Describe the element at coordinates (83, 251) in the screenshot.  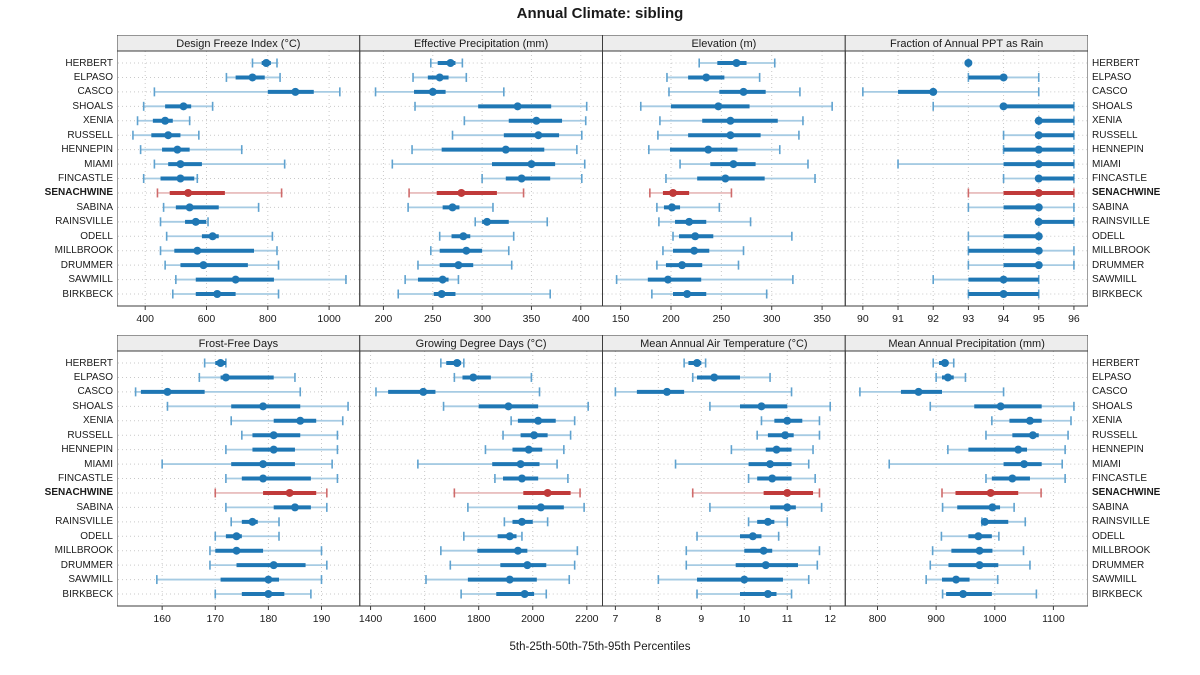
I see `site-label-millbrook: MILLBROOK` at that location.